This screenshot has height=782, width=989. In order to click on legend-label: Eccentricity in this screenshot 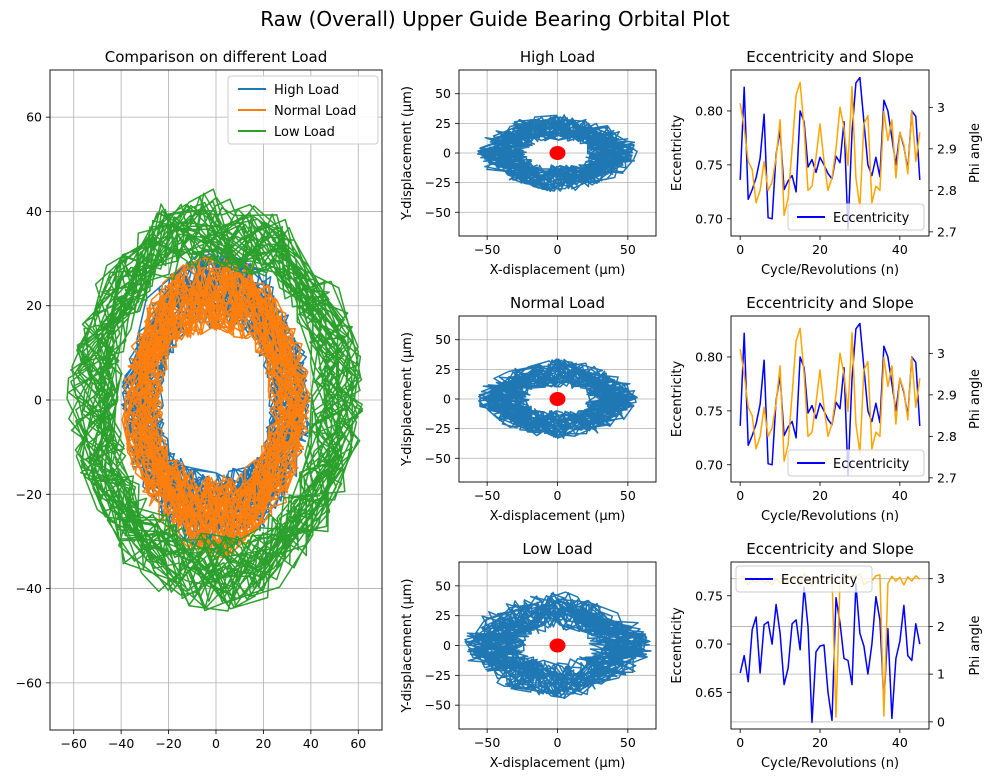, I will do `click(871, 464)`.